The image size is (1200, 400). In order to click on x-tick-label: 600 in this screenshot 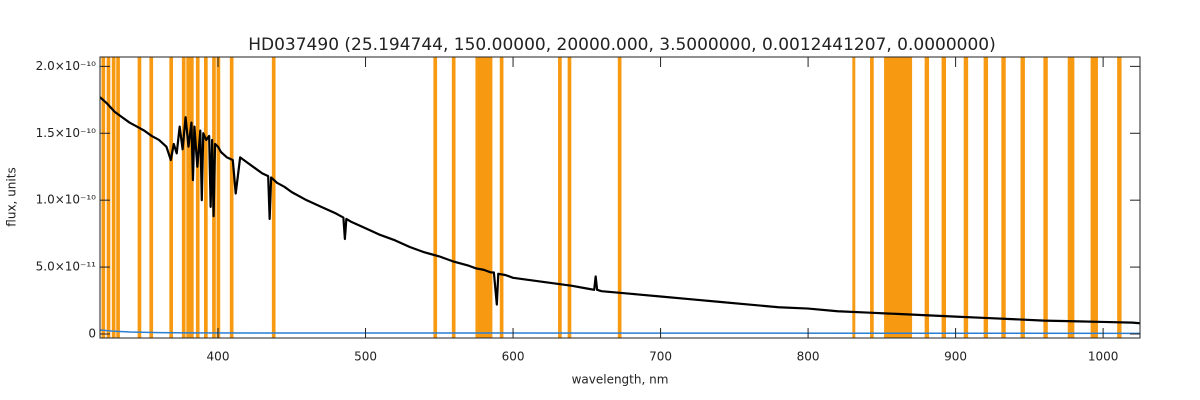, I will do `click(513, 357)`.